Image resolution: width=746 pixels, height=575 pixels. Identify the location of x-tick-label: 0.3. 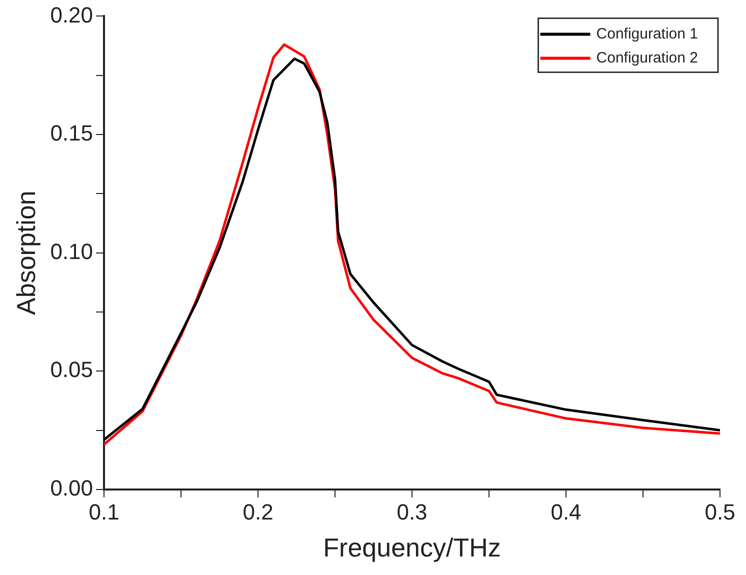
(412, 512).